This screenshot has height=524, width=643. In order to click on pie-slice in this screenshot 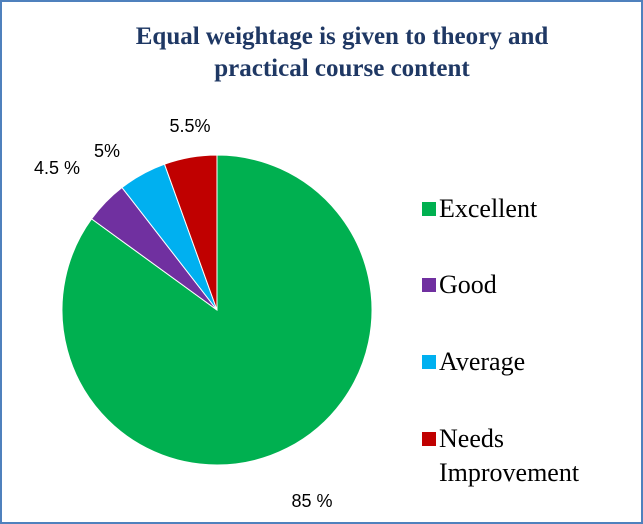, I will do `click(190, 232)`.